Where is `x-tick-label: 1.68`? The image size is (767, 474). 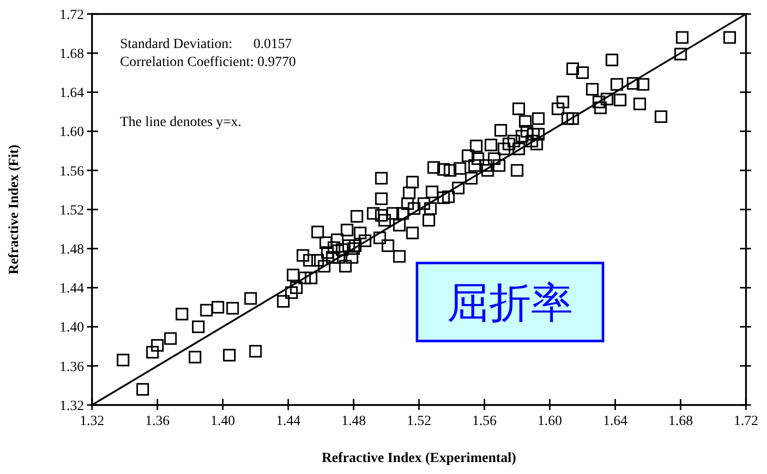
x-tick-label: 1.68 is located at coordinates (680, 421).